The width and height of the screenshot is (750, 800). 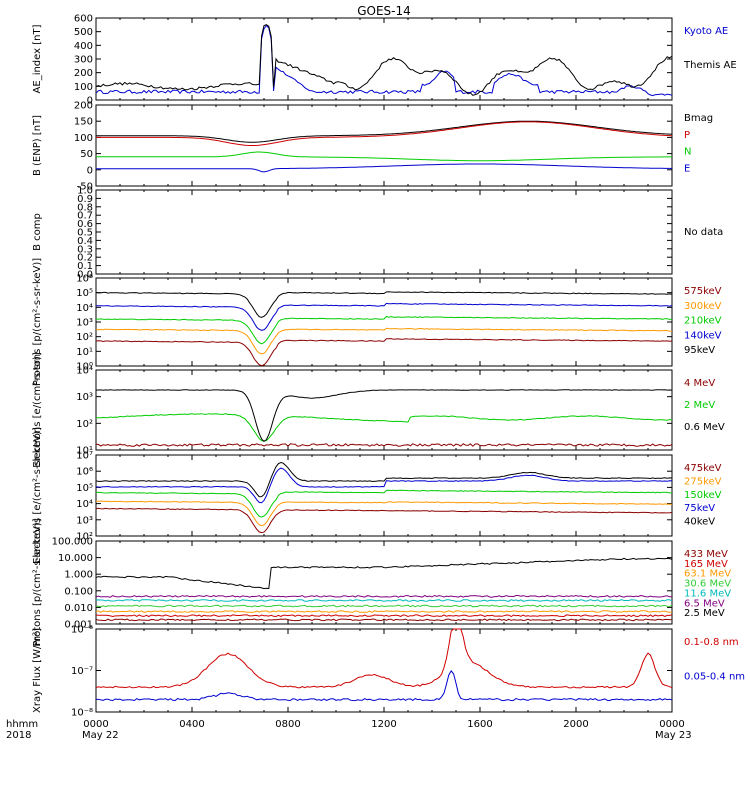 I want to click on y-tick-label: 10⁻⁶, so click(x=82, y=630).